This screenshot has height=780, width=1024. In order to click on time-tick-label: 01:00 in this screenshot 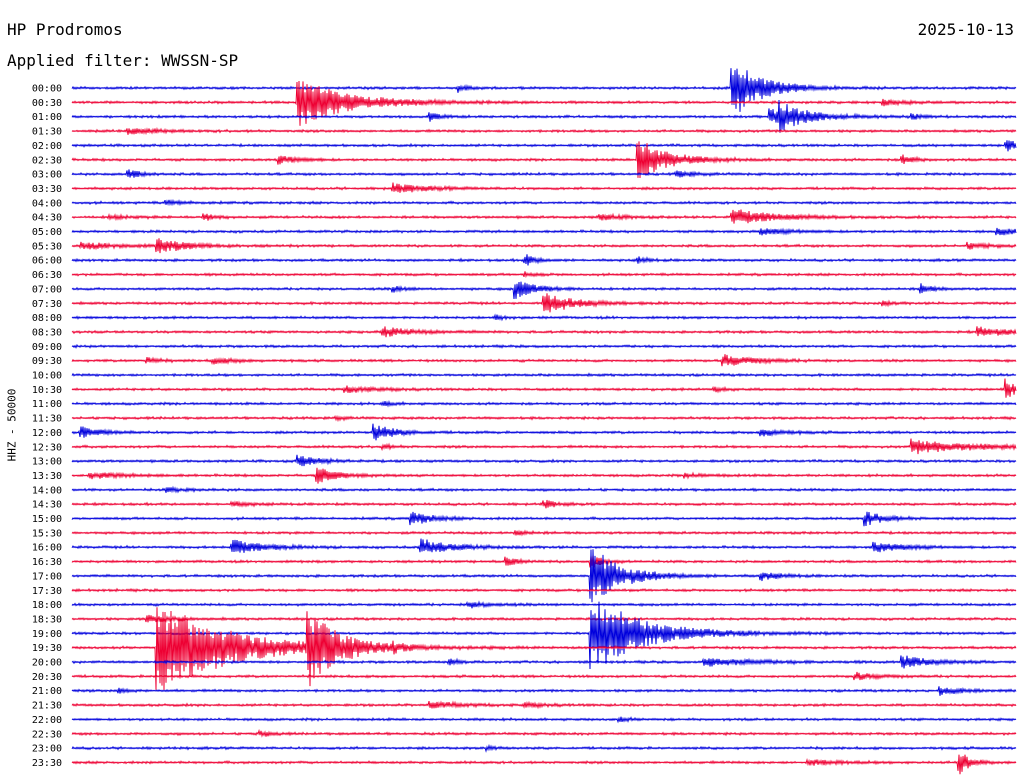, I will do `click(47, 117)`.